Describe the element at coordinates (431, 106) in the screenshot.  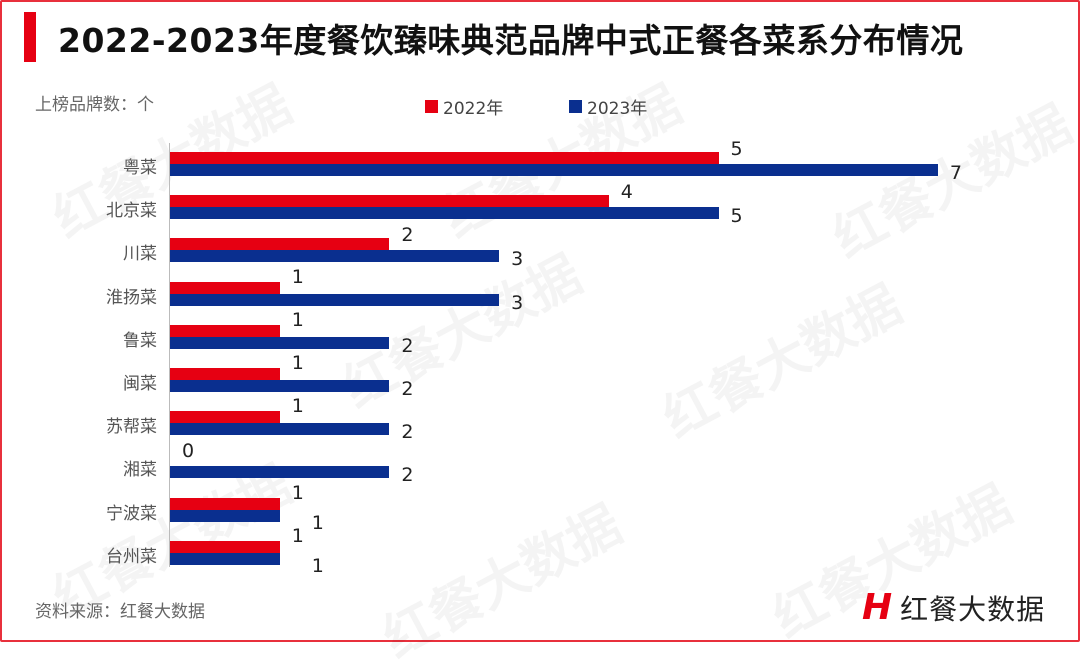
I see `legend-swatch-red` at that location.